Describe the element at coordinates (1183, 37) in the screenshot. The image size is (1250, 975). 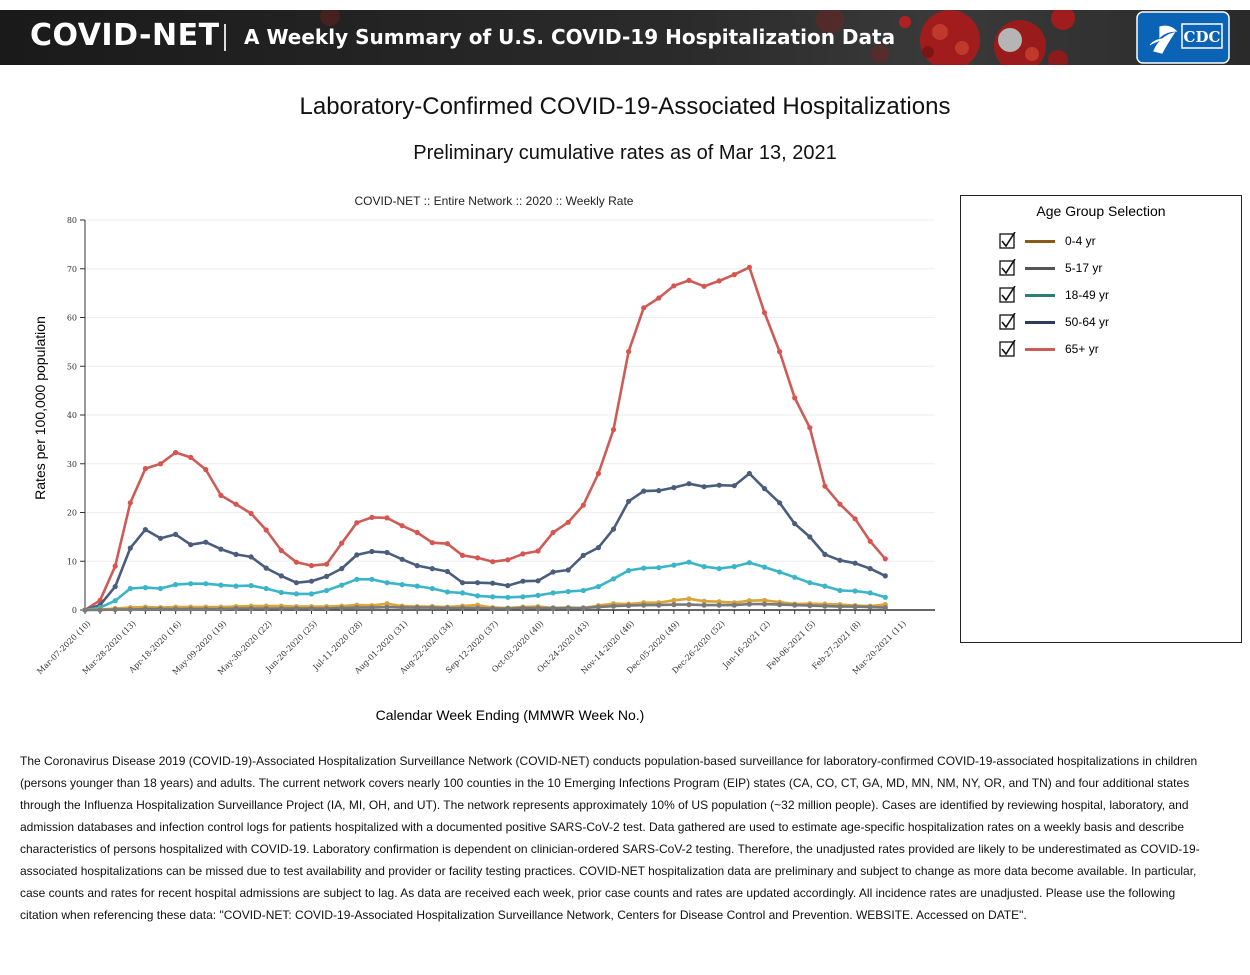
I see `cdc-logo: CDC` at that location.